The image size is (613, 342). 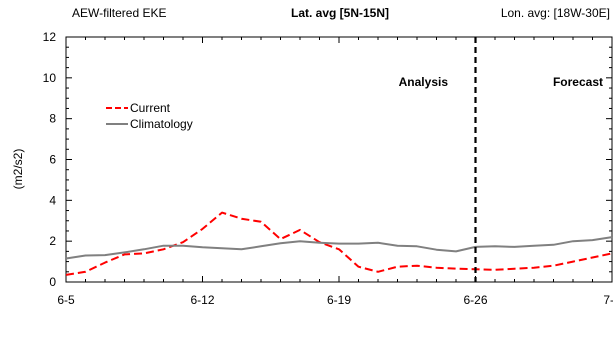 I want to click on y-tick-label: 8, so click(x=52, y=119).